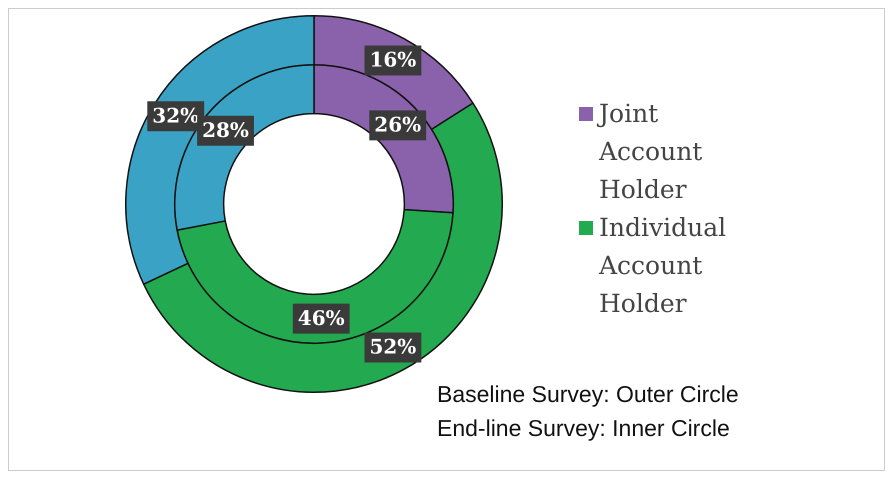  What do you see at coordinates (663, 266) in the screenshot?
I see `legend-label: Individual Account Holder` at bounding box center [663, 266].